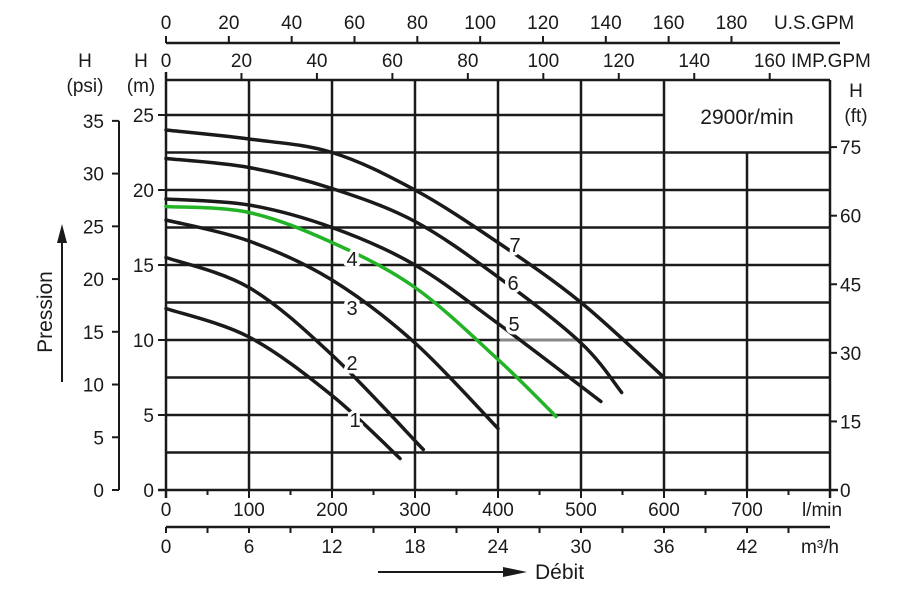 This screenshot has height=600, width=900. What do you see at coordinates (241, 61) in the screenshot?
I see `impgpm-tick-label: 20` at bounding box center [241, 61].